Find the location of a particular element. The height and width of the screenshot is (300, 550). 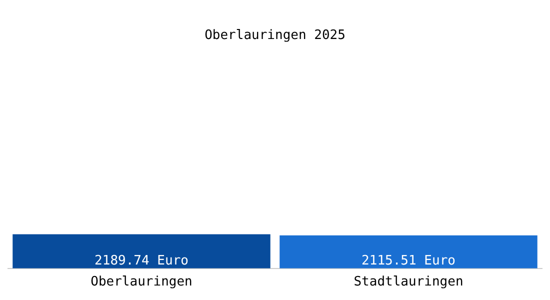

chart-title: Oberlauringen 2025 is located at coordinates (275, 36).